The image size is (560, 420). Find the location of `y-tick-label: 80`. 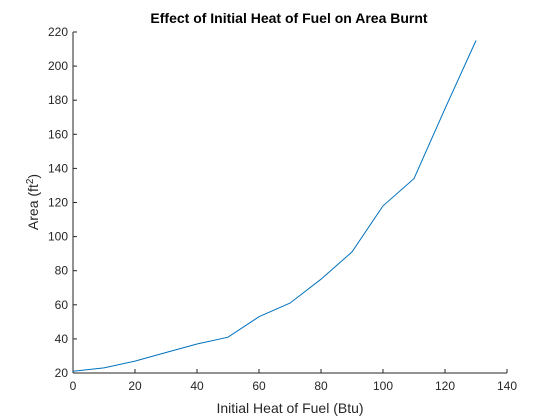

y-tick-label: 80 is located at coordinates (62, 271).